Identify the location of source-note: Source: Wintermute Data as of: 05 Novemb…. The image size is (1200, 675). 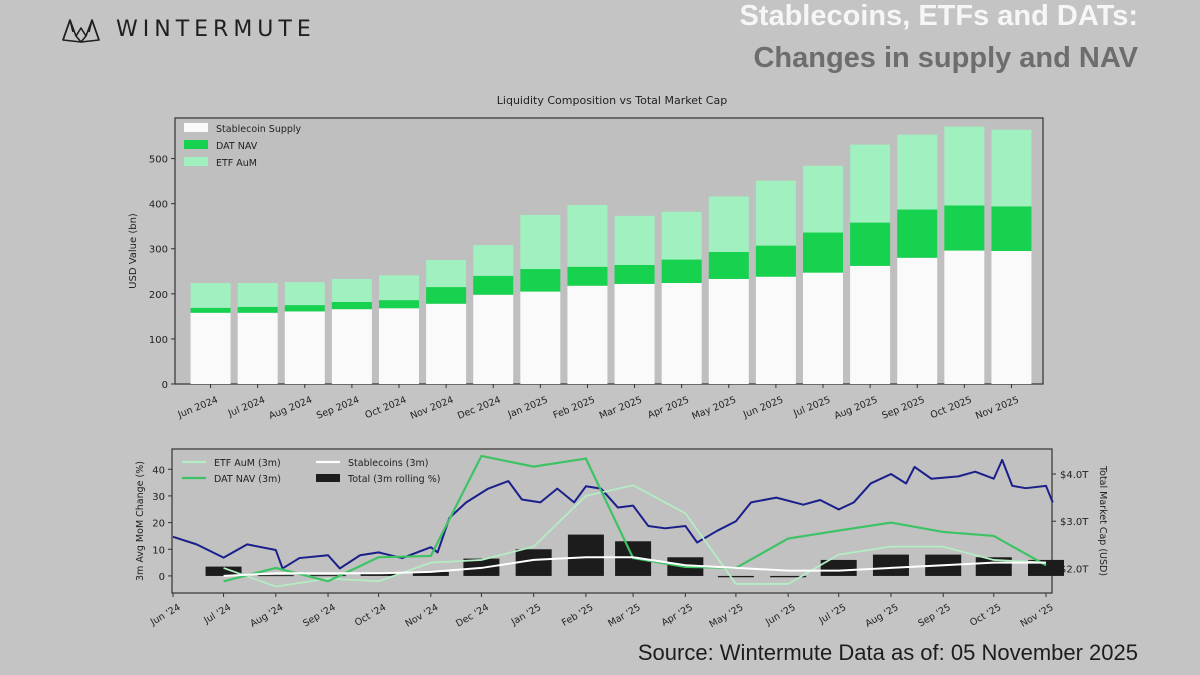
(887, 652).